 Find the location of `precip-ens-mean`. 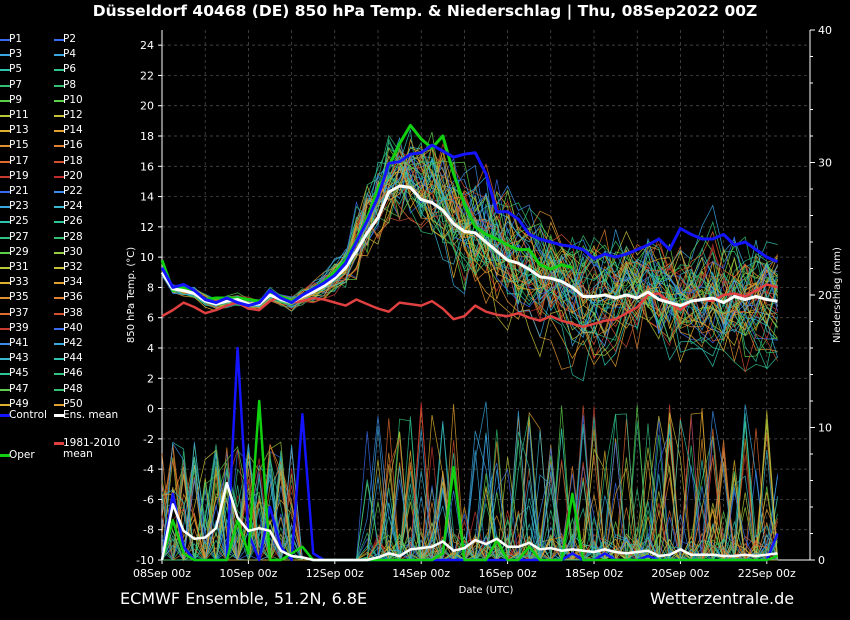

precip-ens-mean is located at coordinates (469, 521).